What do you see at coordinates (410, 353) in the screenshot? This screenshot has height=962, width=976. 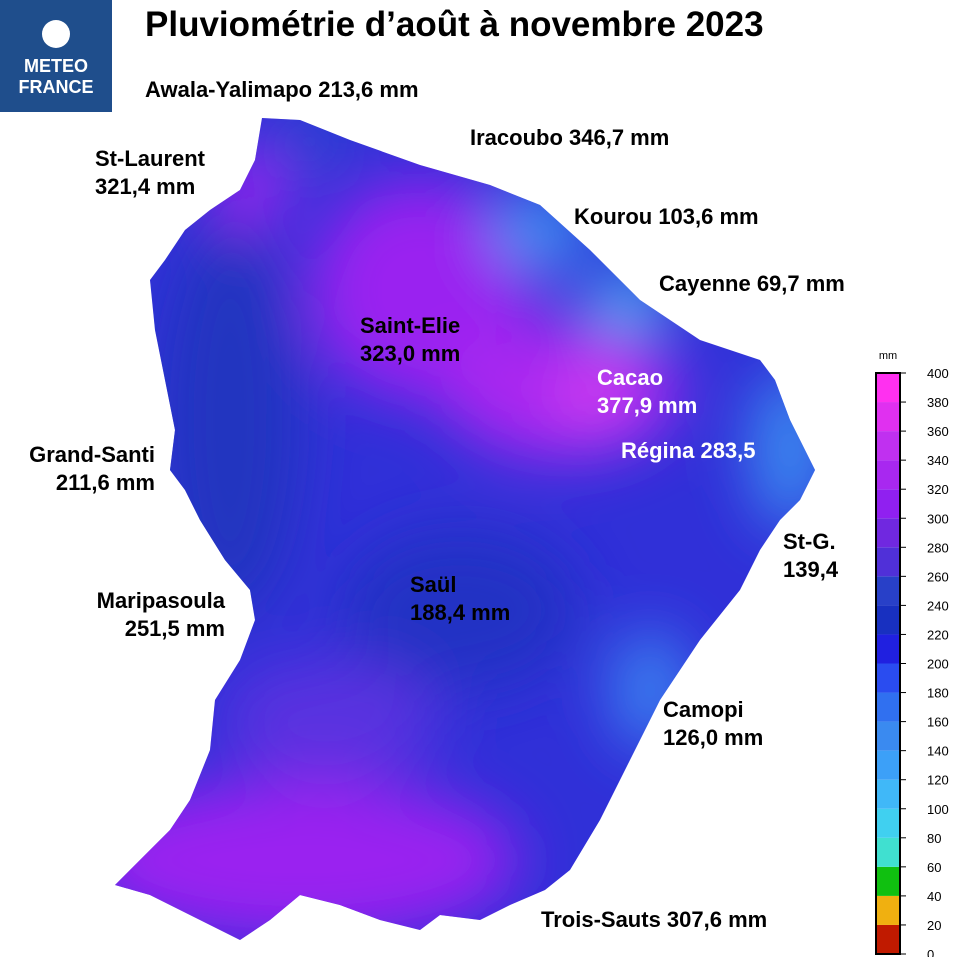 I see `station-value: 323,0 mm` at bounding box center [410, 353].